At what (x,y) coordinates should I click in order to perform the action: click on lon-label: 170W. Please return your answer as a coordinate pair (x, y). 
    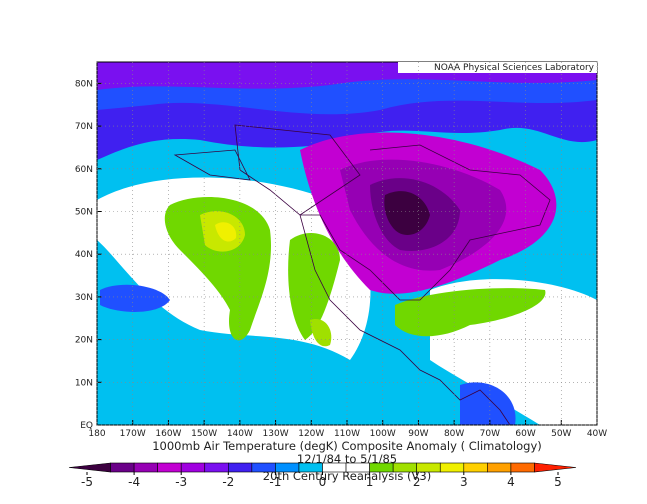
    Looking at the image, I should click on (133, 434).